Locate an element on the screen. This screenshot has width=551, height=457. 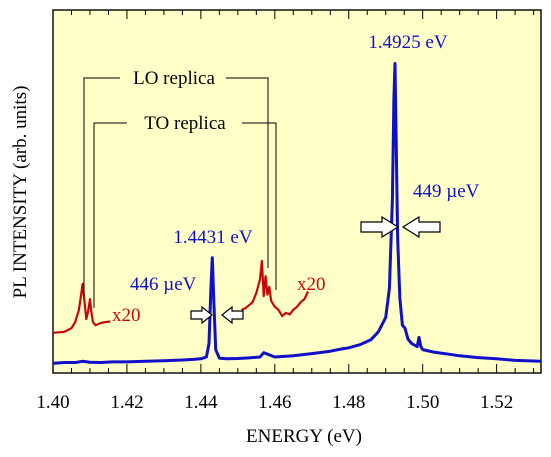
x-axis-label: ENERGY (eV) is located at coordinates (304, 436).